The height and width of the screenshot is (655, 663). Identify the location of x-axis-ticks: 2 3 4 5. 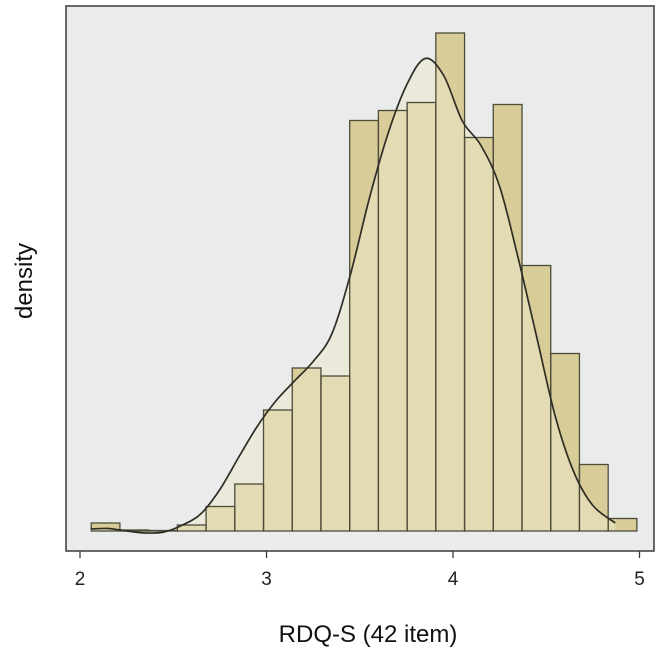
(360, 570).